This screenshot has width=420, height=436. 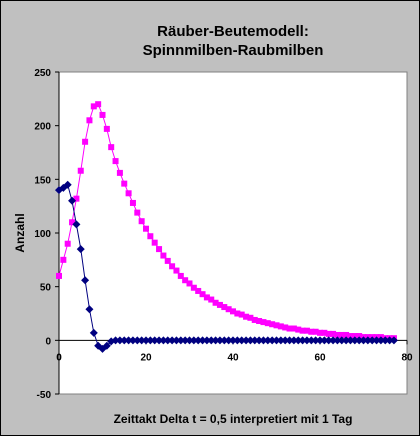 I want to click on x-tick-label: 40, so click(x=233, y=357).